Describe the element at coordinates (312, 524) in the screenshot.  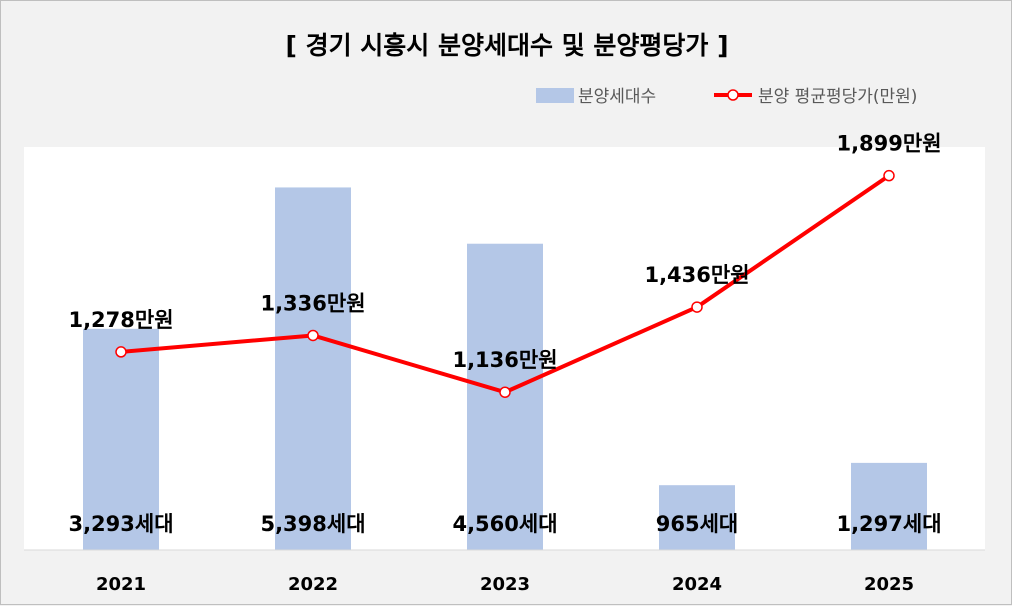
I see `bar-label-2022: 5,398세대` at that location.